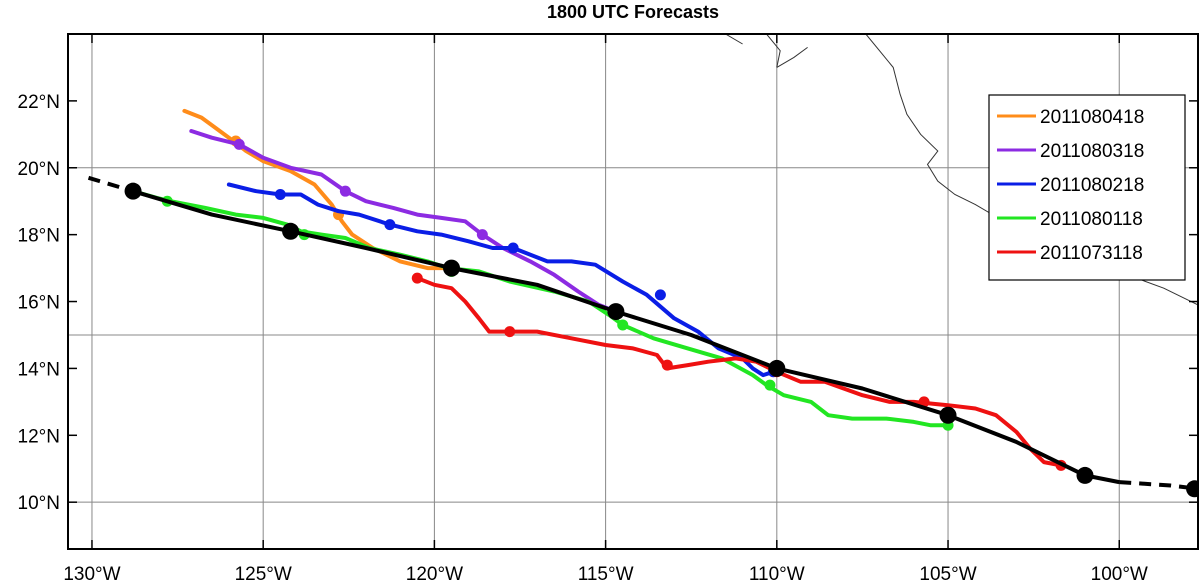 The height and width of the screenshot is (586, 1200). Describe the element at coordinates (39, 436) in the screenshot. I see `y-tick-label-1: 12°N` at that location.